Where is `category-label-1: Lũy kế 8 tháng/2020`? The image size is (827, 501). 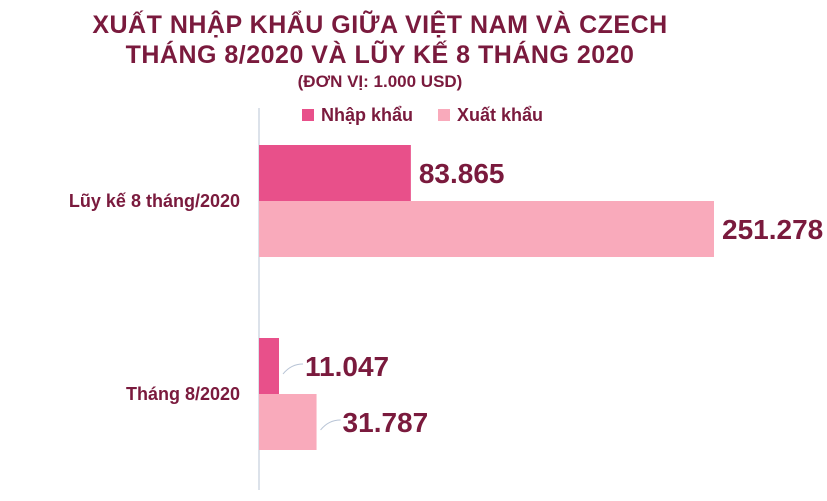 category-label-1: Lũy kế 8 tháng/2020 is located at coordinates (154, 201).